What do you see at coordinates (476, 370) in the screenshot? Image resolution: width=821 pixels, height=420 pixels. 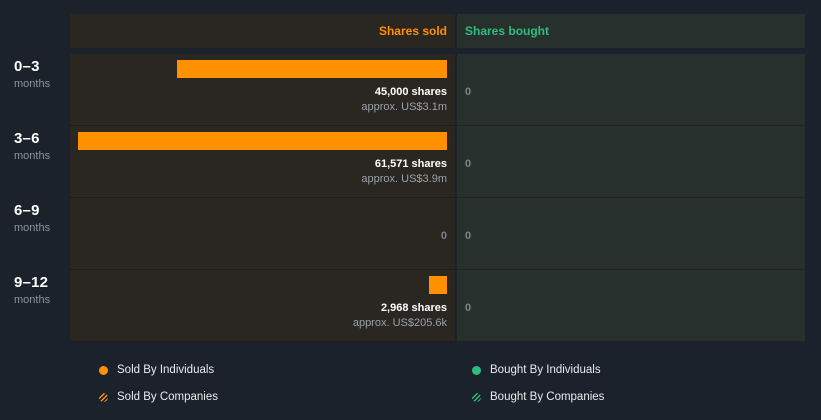 I see `bought-individuals-dot-icon` at bounding box center [476, 370].